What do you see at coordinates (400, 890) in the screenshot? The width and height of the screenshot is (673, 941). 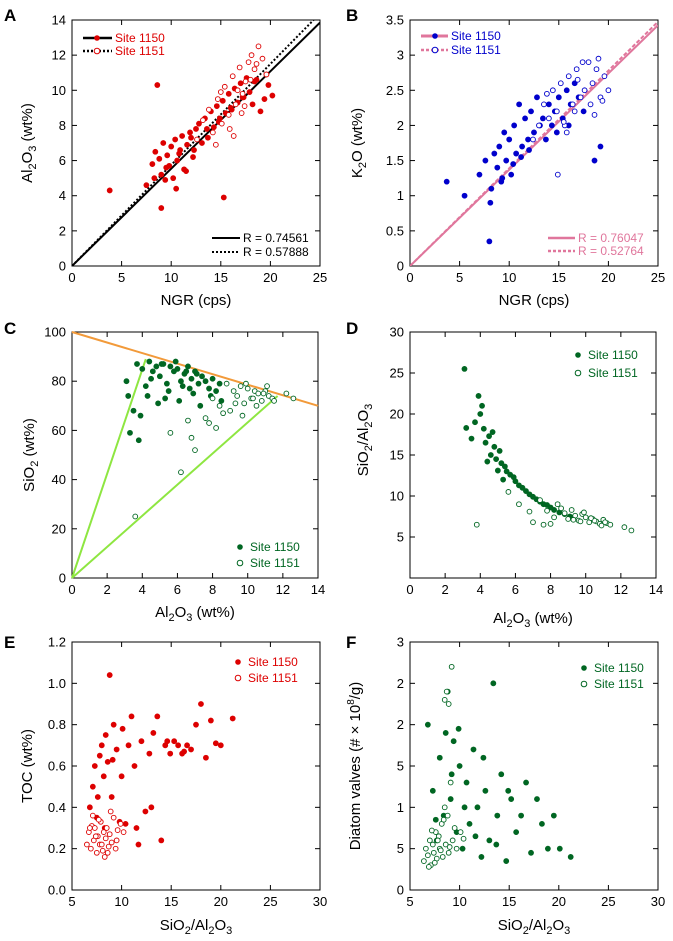 I see `y-tick-label: 0` at bounding box center [400, 890].